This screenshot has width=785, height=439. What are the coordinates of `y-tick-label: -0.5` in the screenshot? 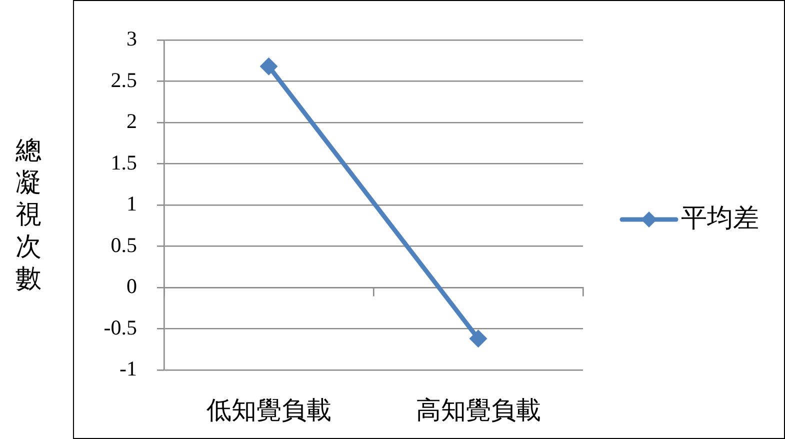 It's located at (120, 327).